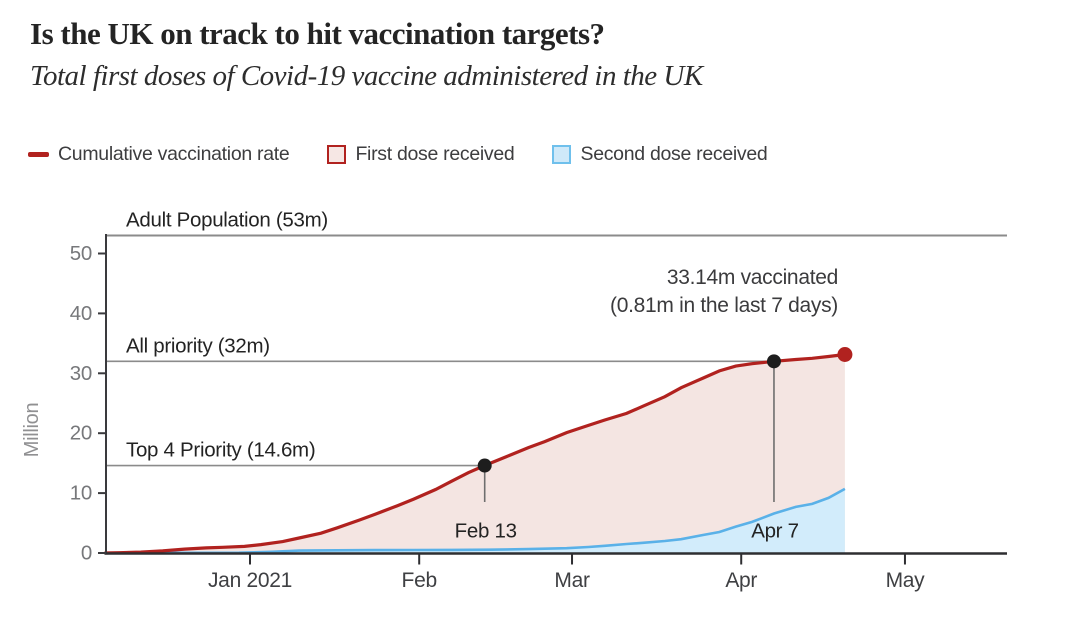 Image resolution: width=1080 pixels, height=617 pixels. I want to click on y-tick-label: 40, so click(81, 313).